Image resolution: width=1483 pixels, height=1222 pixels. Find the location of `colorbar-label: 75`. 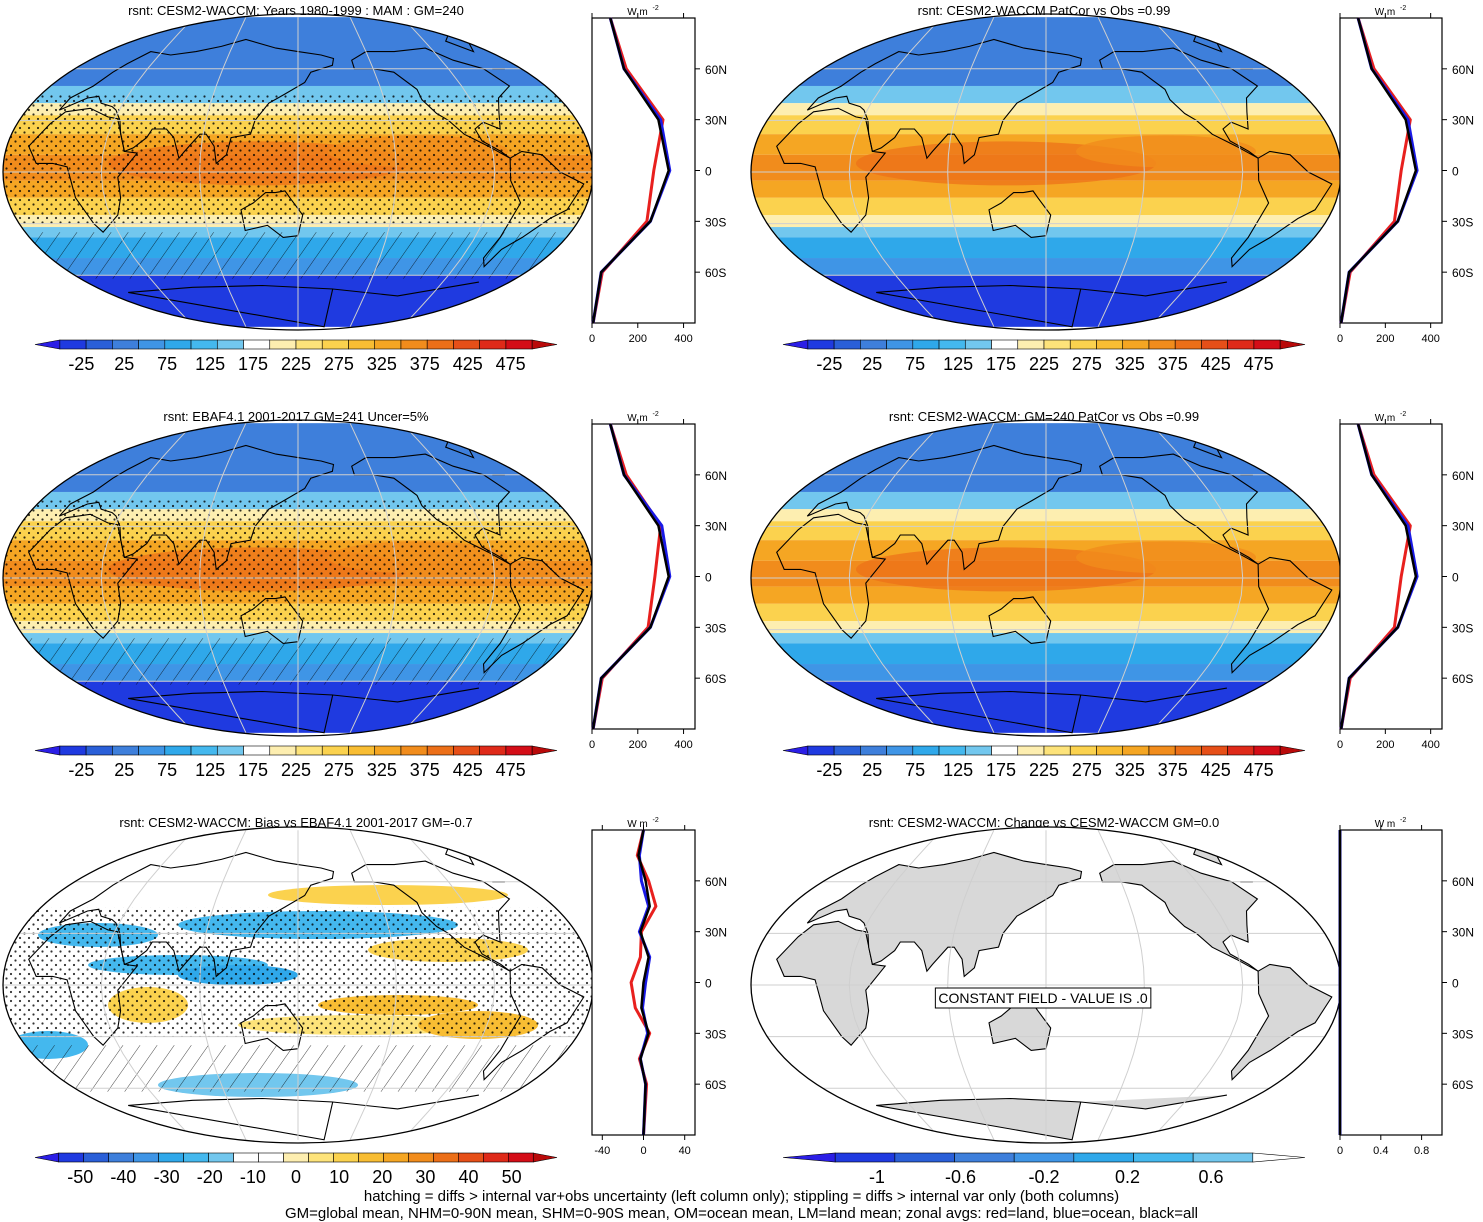

colorbar-label: 75 is located at coordinates (167, 364).